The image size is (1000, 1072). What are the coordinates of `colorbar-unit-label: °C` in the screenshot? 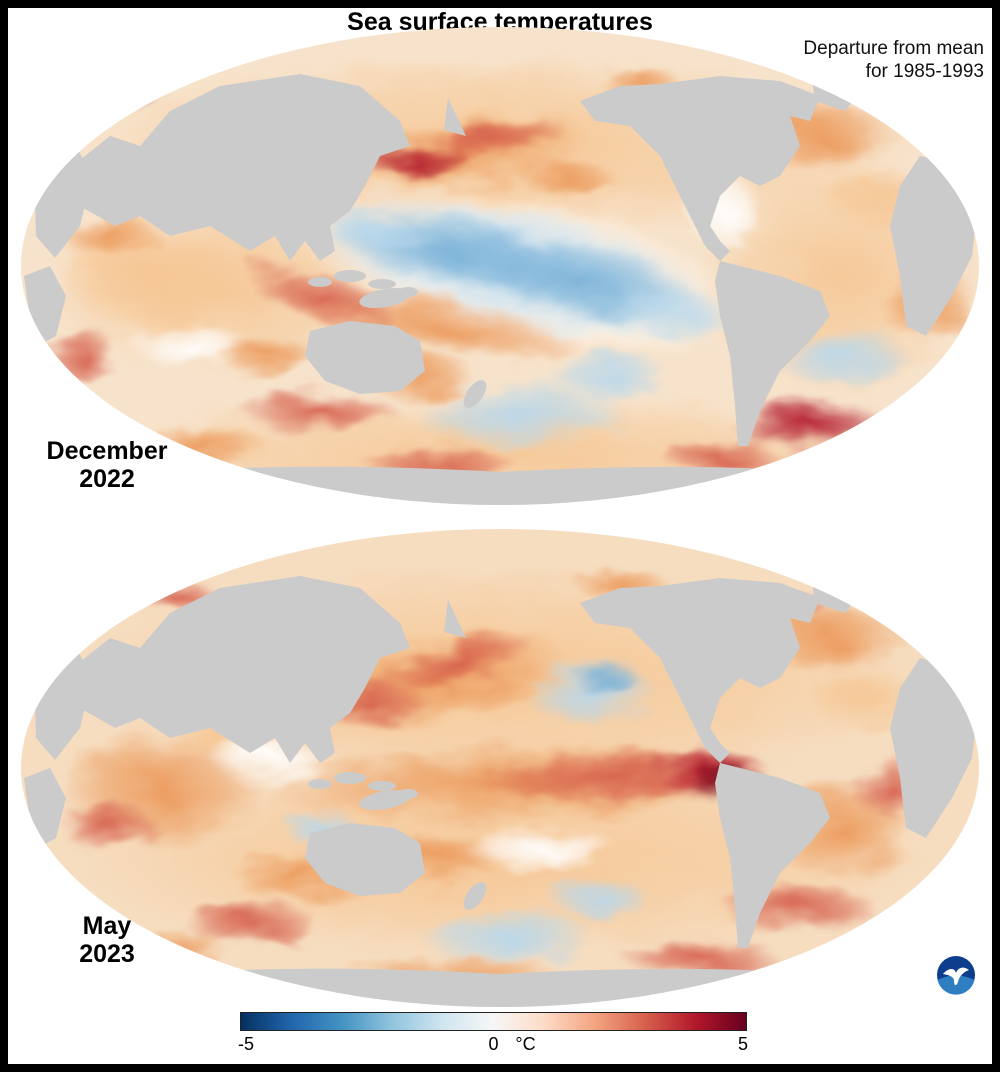 It's located at (525, 1044).